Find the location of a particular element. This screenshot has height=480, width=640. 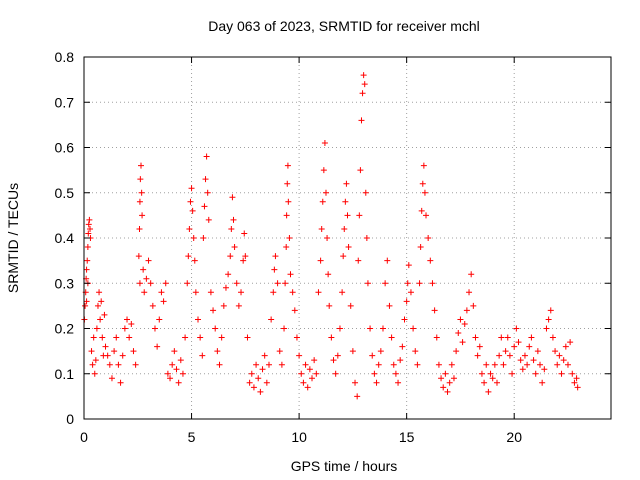

y-tick-label: 0.5 is located at coordinates (65, 193).